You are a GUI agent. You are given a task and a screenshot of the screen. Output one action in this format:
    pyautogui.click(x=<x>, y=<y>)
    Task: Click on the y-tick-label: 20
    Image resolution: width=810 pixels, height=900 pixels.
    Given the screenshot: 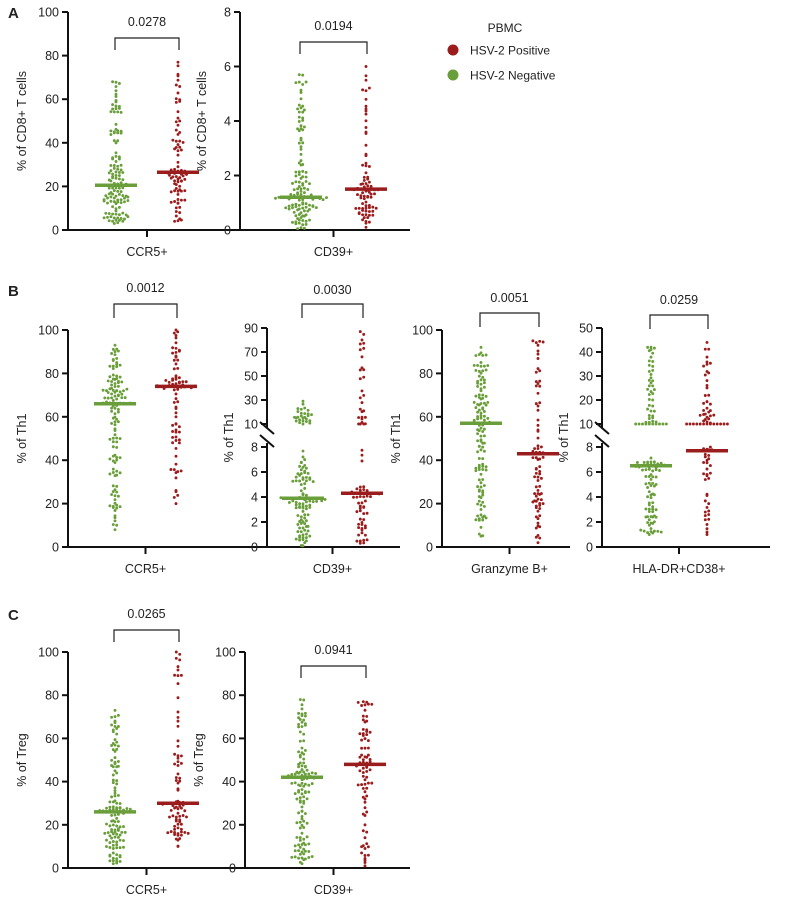 What is the action you would take?
    pyautogui.click(x=52, y=187)
    